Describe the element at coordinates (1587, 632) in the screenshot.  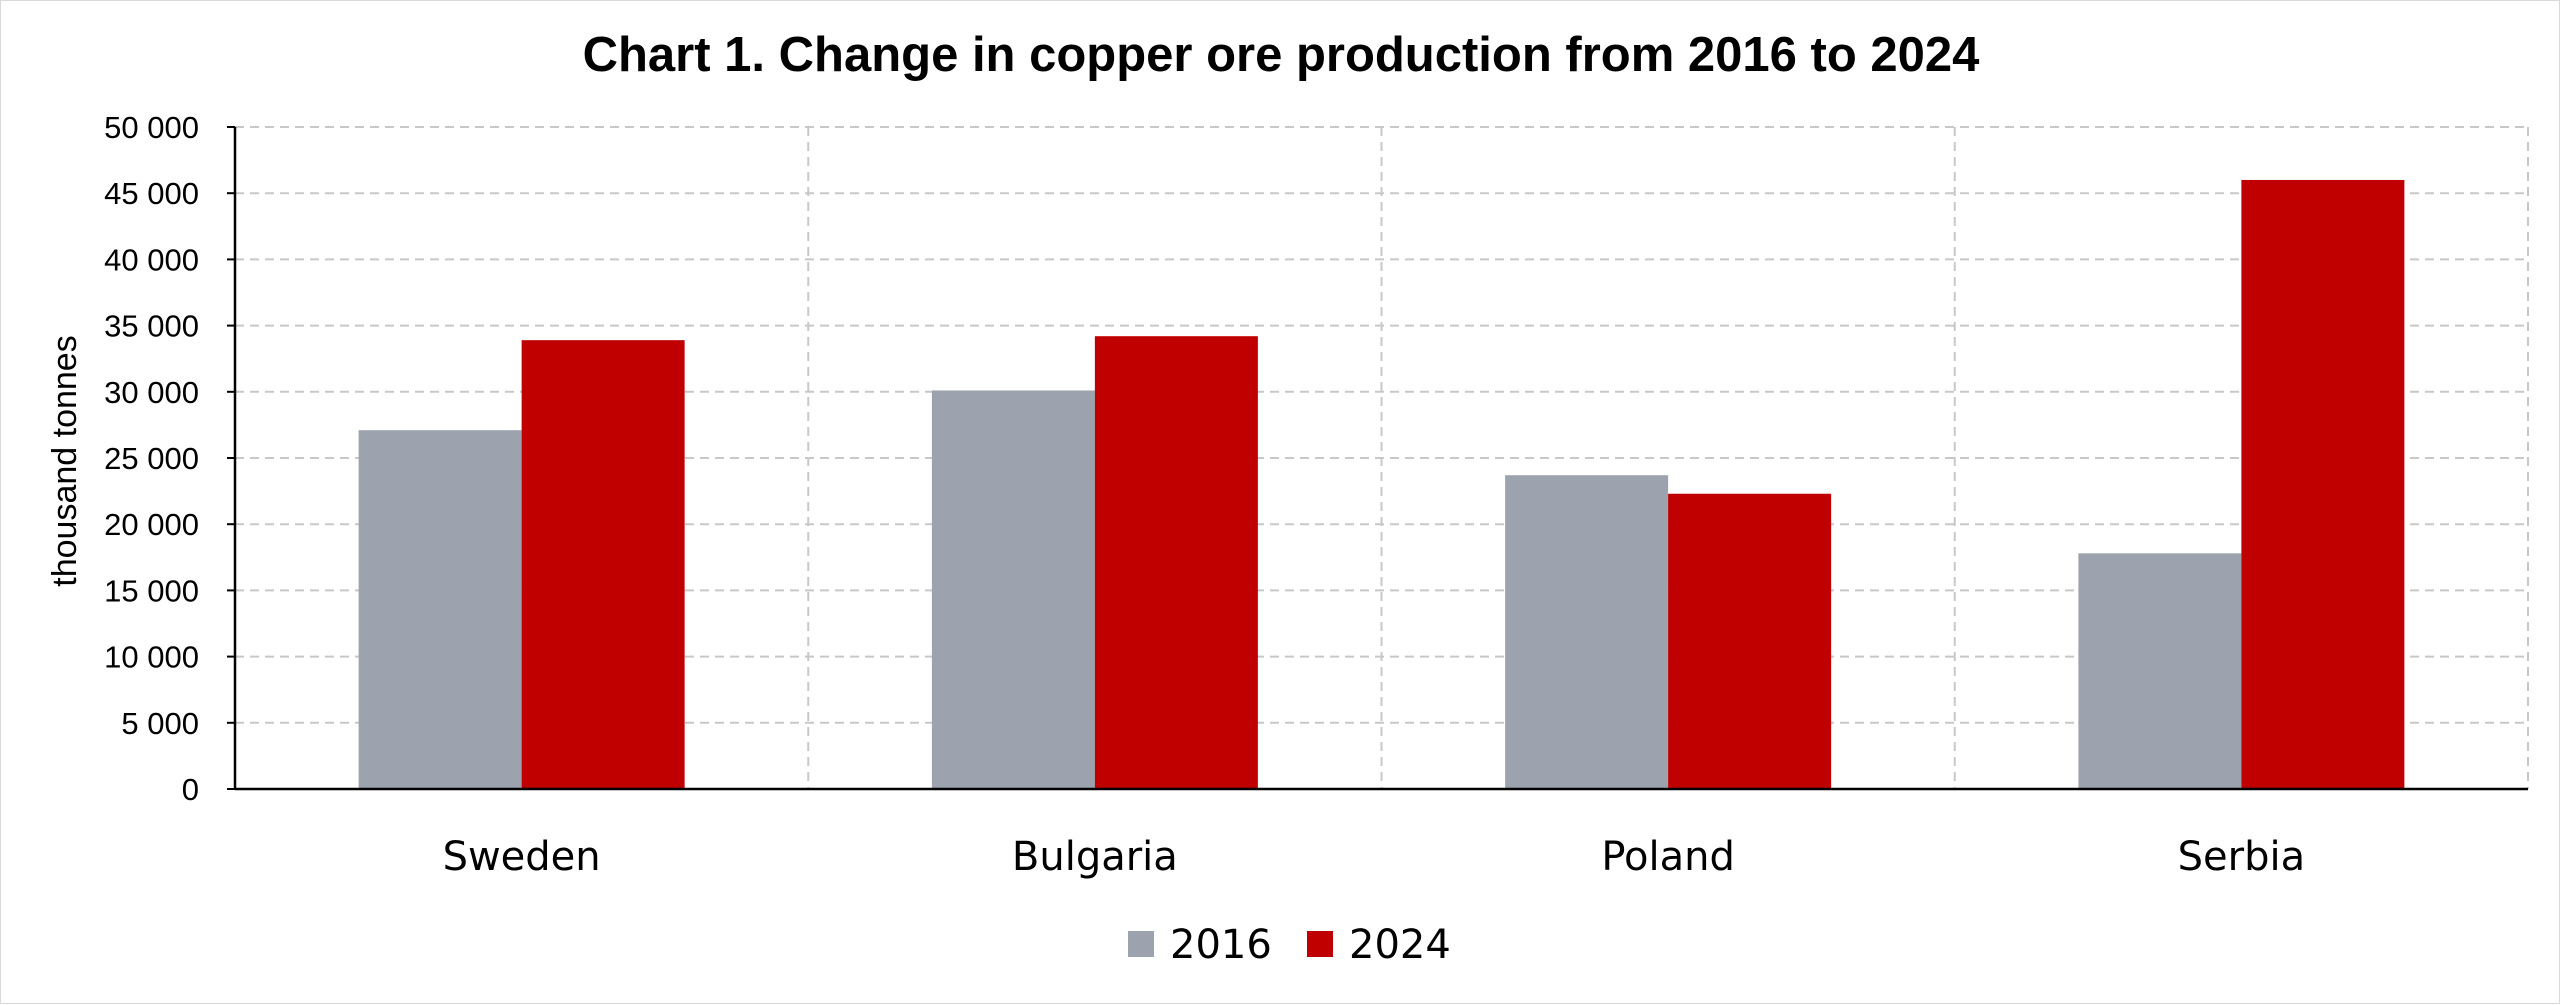
I see `bar-2016-poland` at that location.